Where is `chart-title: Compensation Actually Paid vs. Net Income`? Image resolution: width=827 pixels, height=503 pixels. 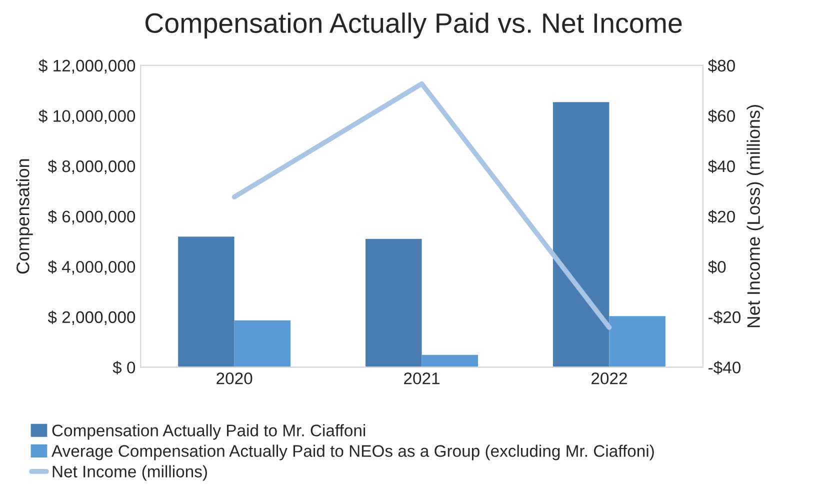 chart-title: Compensation Actually Paid vs. Net Income is located at coordinates (414, 25).